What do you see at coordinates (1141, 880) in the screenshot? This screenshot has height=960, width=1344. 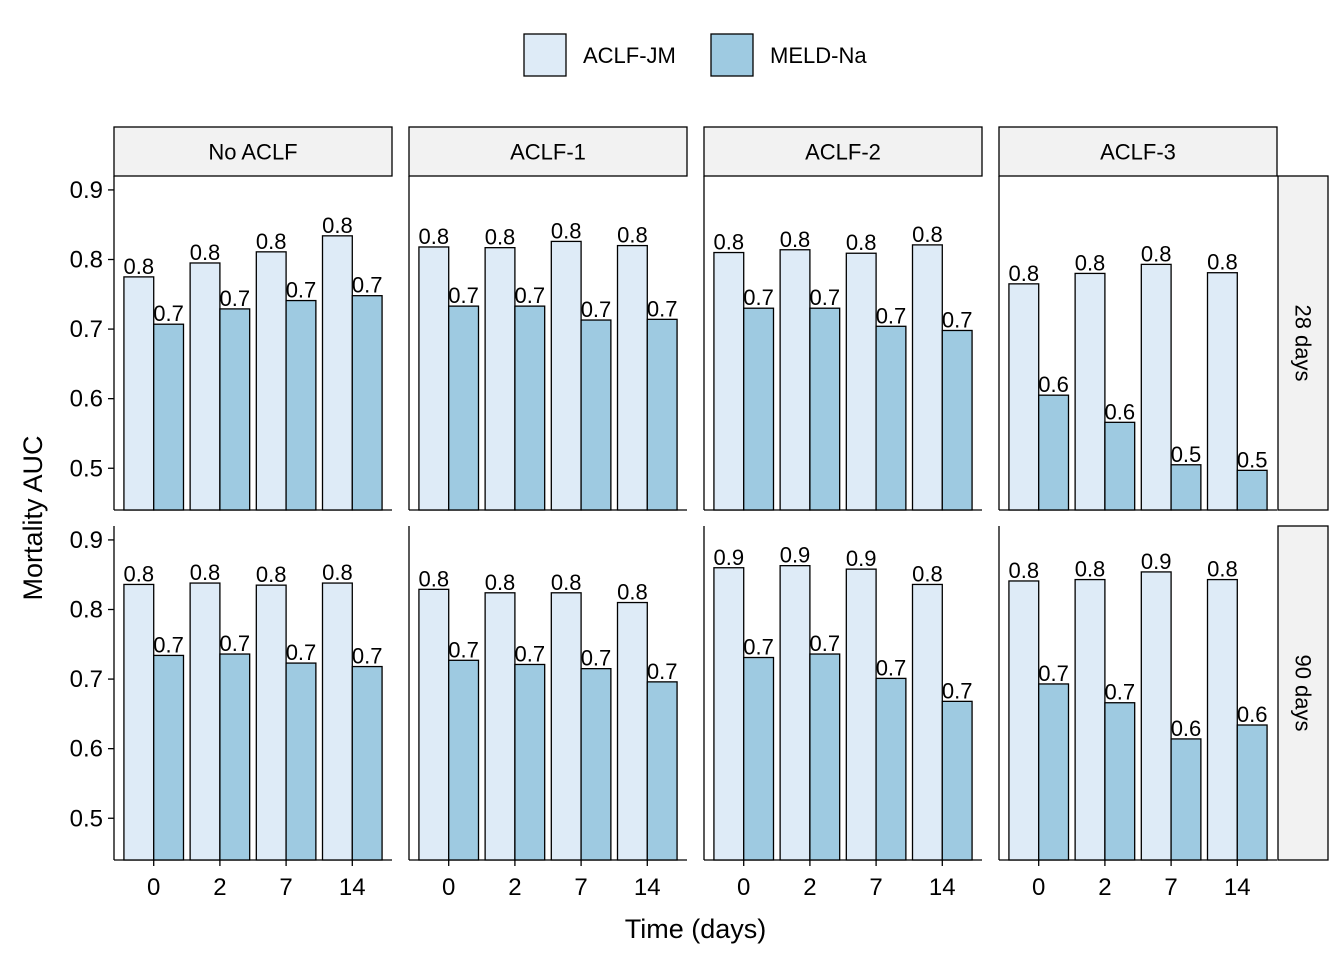 I see `x-axis-aclf-3: 0 2 7 14` at bounding box center [1141, 880].